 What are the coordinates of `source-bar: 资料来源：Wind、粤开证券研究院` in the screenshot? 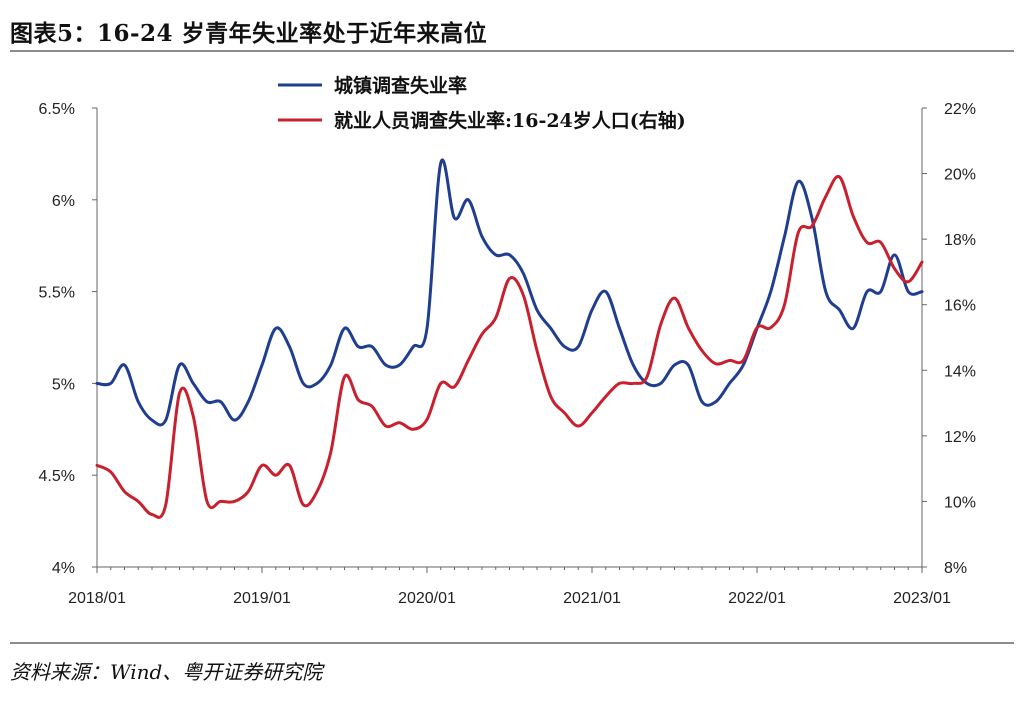 It's located at (512, 663).